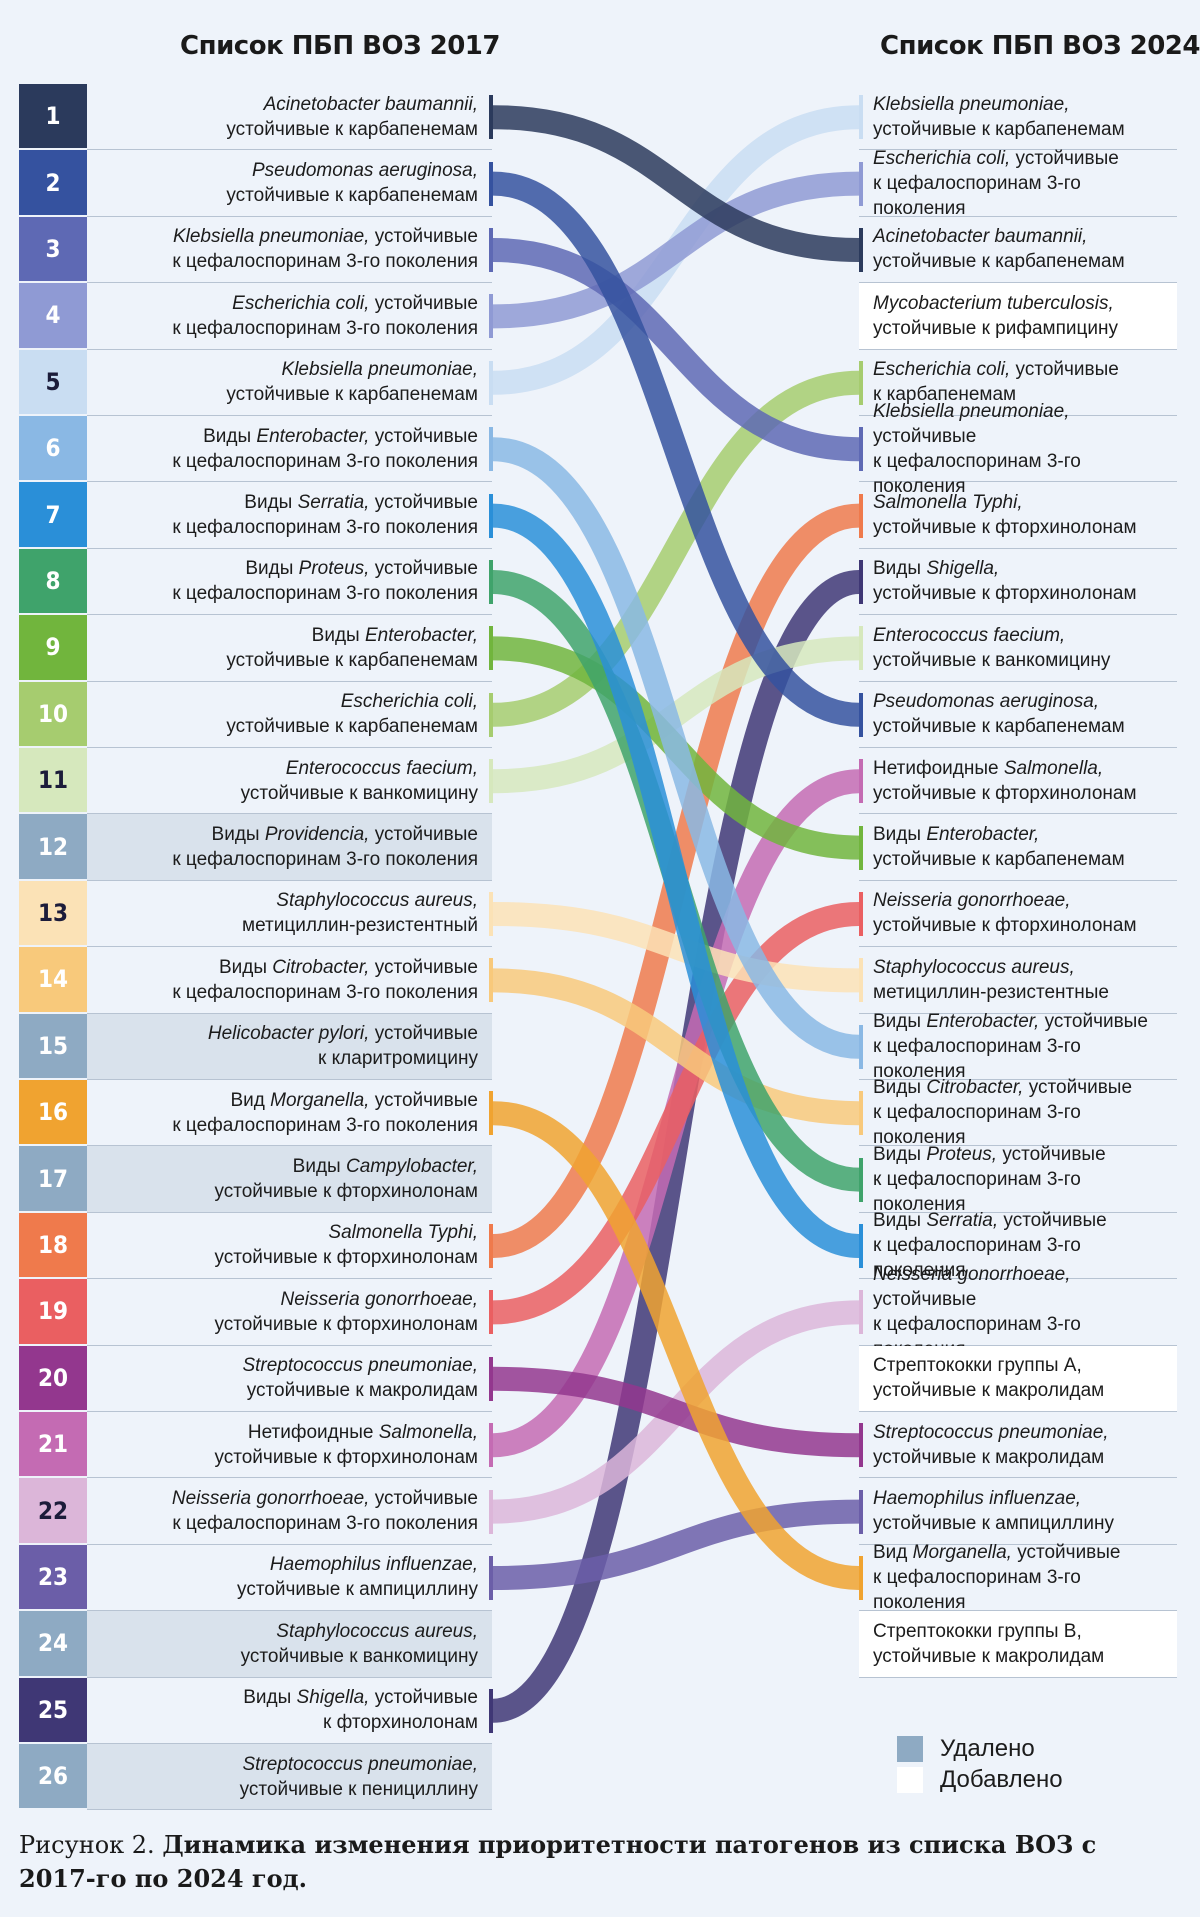  What do you see at coordinates (980, 237) in the screenshot?
I see `text-segment: Acinetobacter baumannii,` at bounding box center [980, 237].